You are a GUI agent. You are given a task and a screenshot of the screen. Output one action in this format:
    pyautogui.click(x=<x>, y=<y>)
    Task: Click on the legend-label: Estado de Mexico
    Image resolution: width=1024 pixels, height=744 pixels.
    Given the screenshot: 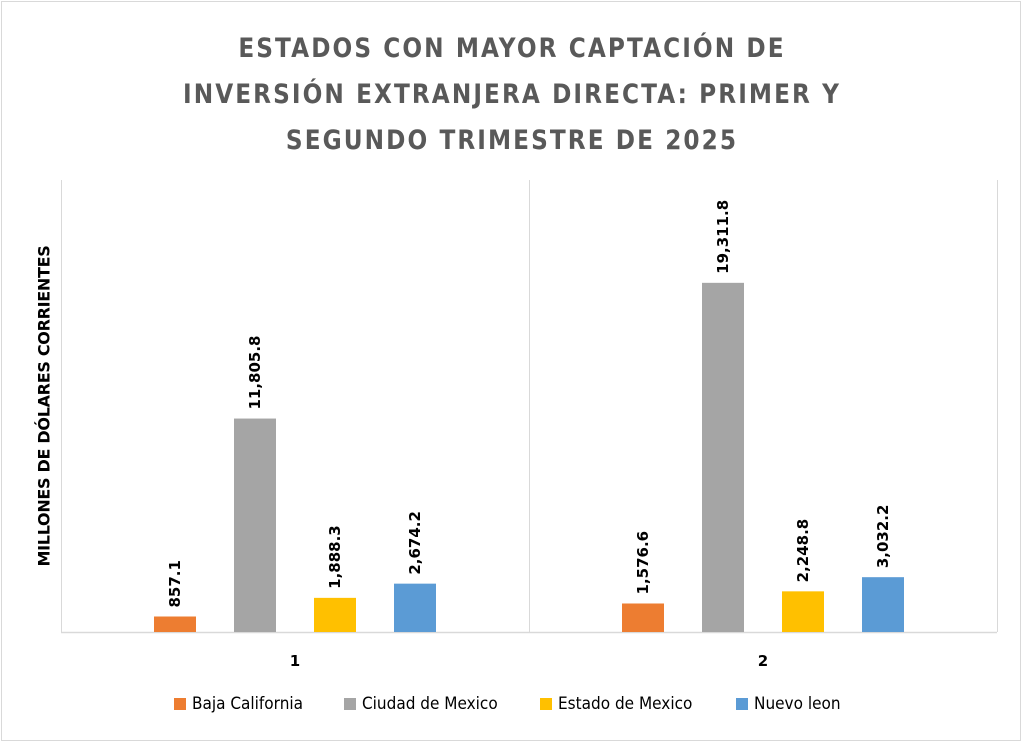 What is the action you would take?
    pyautogui.click(x=625, y=704)
    